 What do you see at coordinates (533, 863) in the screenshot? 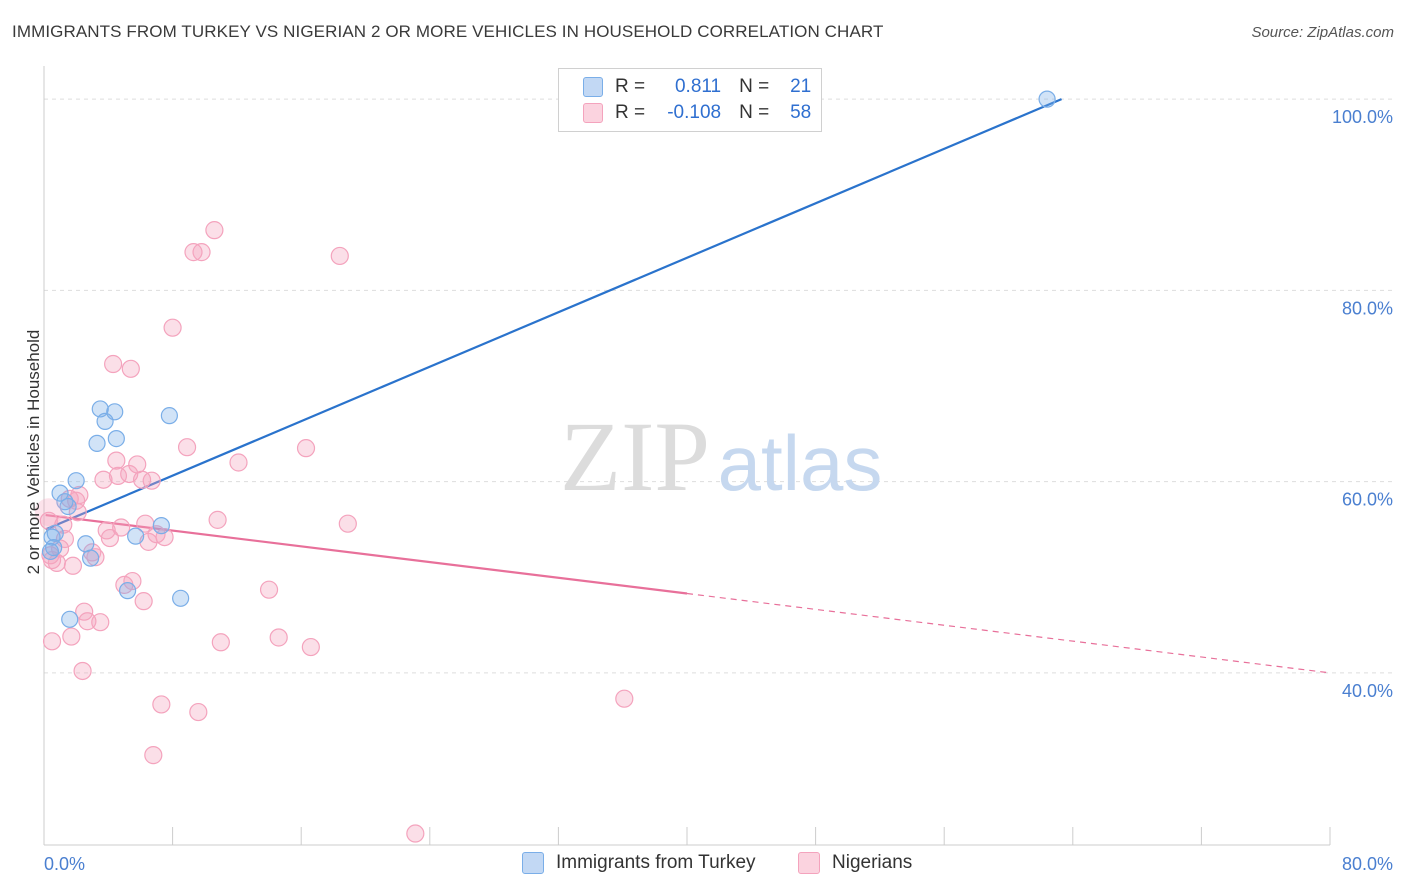
I see `turkey-legend-swatch` at bounding box center [533, 863].